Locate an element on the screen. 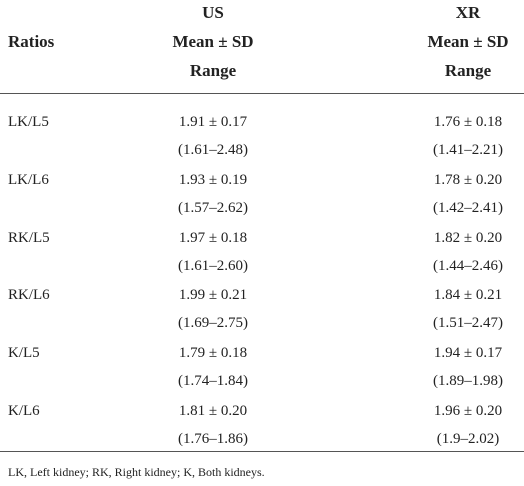 This screenshot has height=486, width=524. bottom-rule is located at coordinates (262, 451).